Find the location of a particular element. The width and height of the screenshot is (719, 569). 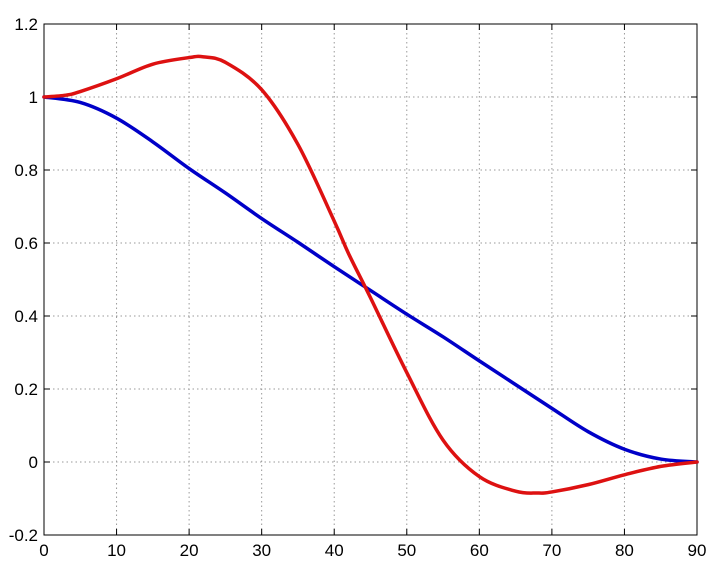

x-tick-label: 30 is located at coordinates (261, 550).